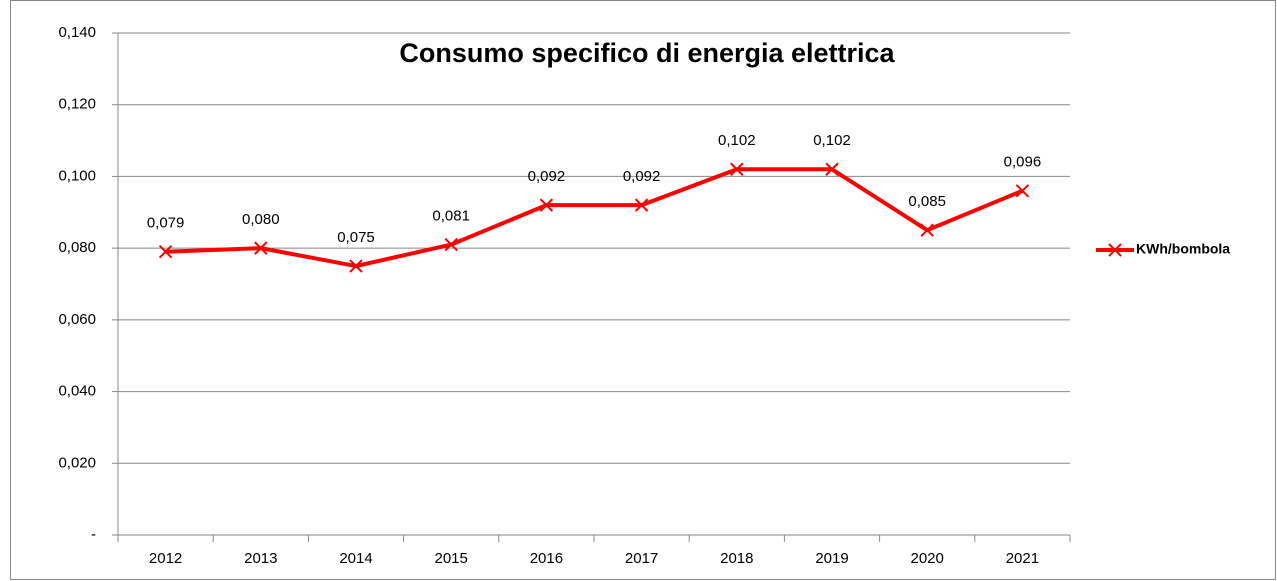 This screenshot has width=1277, height=581. What do you see at coordinates (77, 391) in the screenshot?
I see `y-tick-label: 0,040` at bounding box center [77, 391].